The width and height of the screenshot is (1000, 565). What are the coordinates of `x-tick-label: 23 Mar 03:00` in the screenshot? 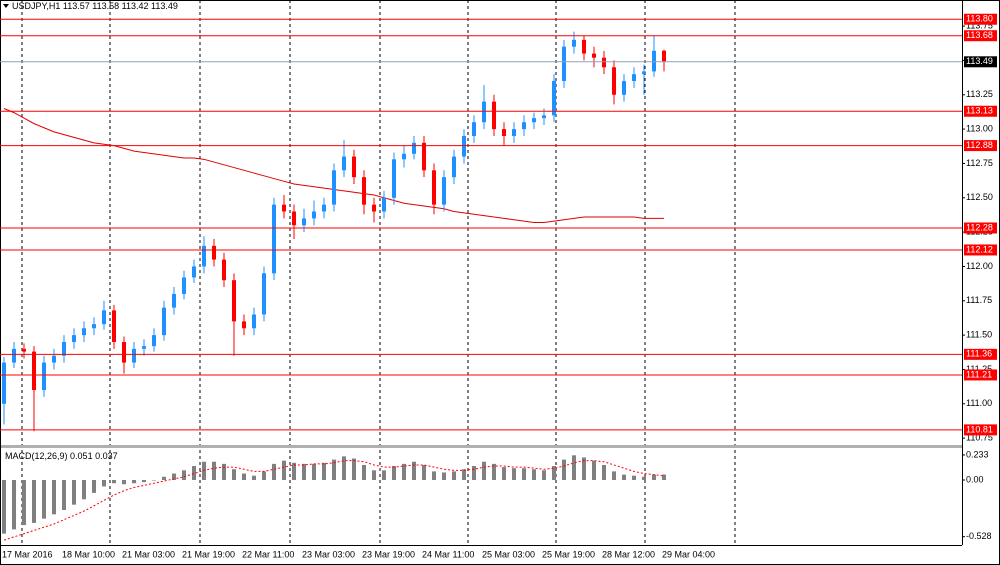 It's located at (328, 554).